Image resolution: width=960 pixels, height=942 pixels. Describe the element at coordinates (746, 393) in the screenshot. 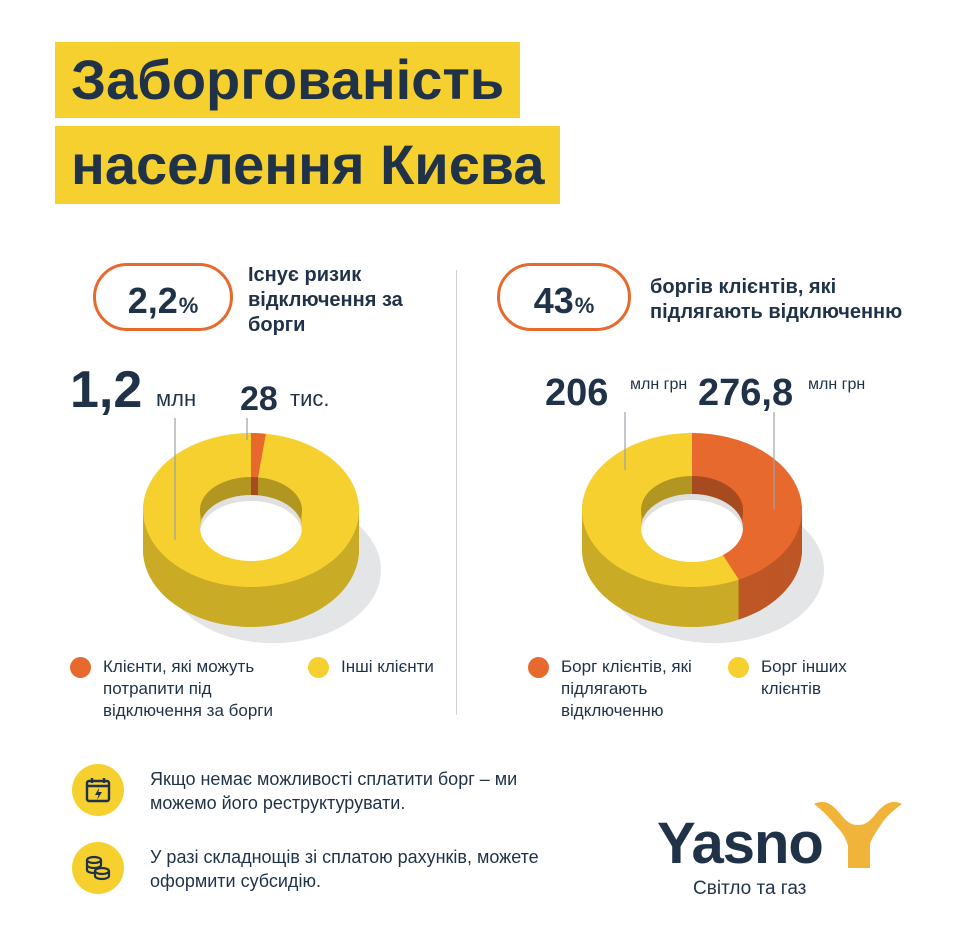

I see `right-value-2: 276,8` at that location.